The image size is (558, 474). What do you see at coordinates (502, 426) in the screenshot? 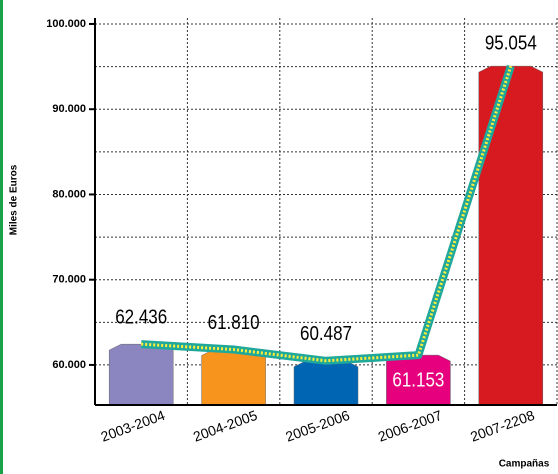
I see `x-tick-label: 2007-2208` at bounding box center [502, 426].